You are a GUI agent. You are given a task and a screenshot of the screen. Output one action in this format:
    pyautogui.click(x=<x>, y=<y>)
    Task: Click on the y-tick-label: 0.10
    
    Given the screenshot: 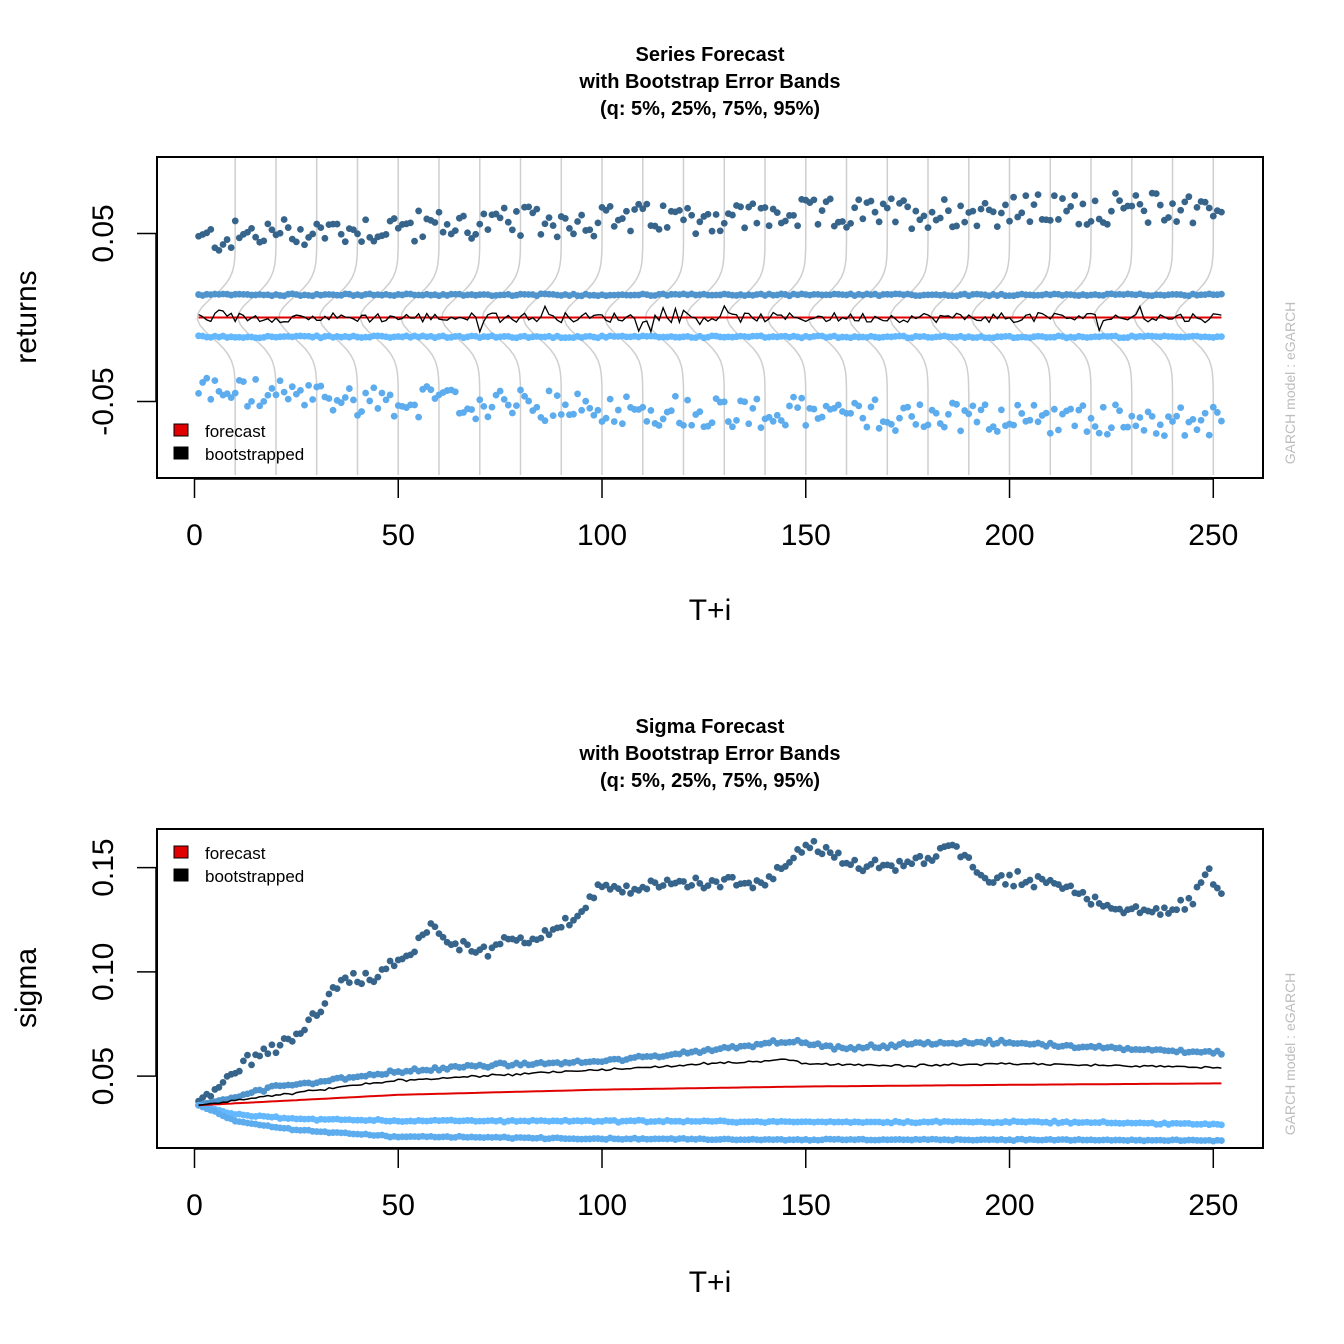 What is the action you would take?
    pyautogui.click(x=103, y=972)
    